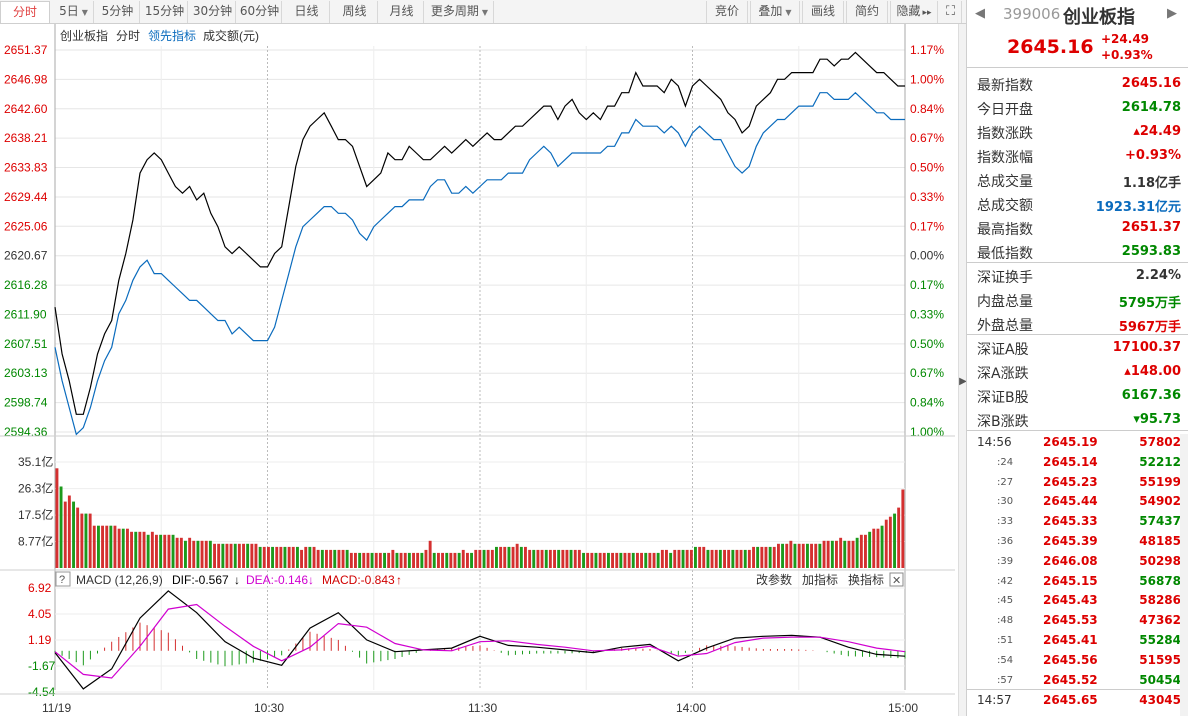 This screenshot has width=1188, height=716. I want to click on period-tab: 60分钟, so click(260, 12).